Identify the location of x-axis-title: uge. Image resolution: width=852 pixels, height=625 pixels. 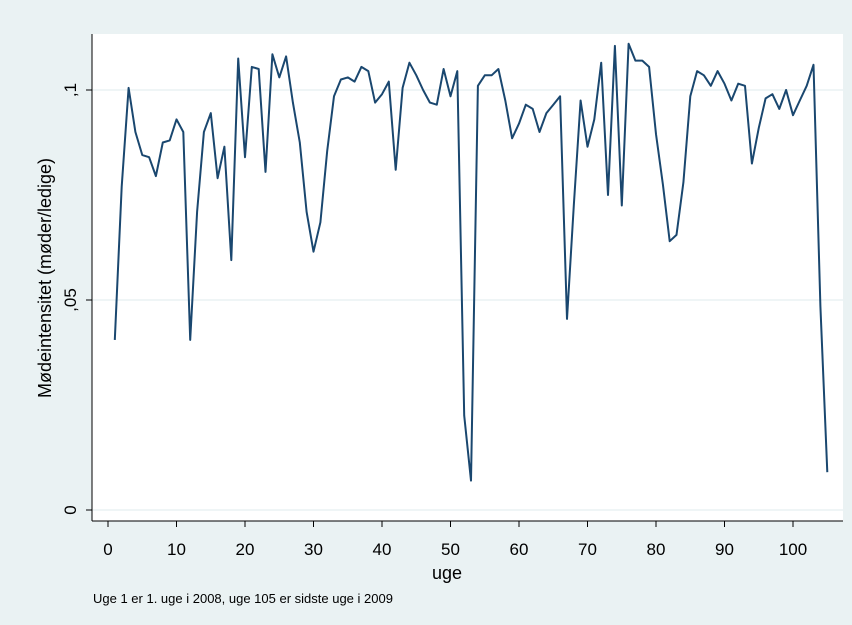
(447, 573).